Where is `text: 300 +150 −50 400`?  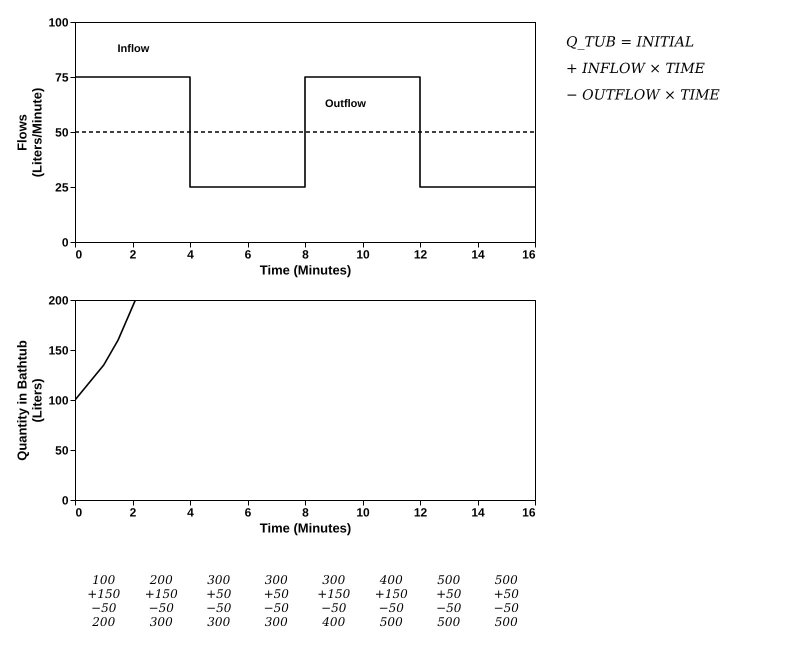
text: 300 +150 −50 400 is located at coordinates (334, 601).